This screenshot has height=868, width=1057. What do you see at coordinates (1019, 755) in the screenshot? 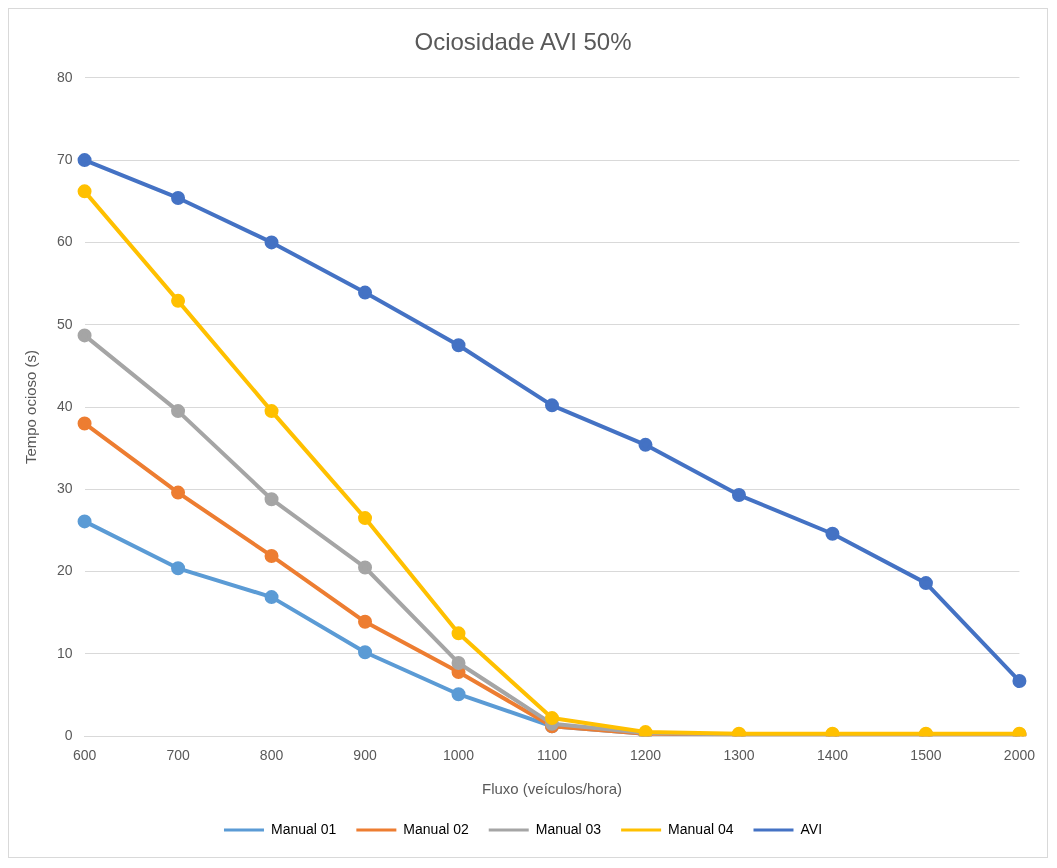
I see `x-tick-label: 2000` at bounding box center [1019, 755].